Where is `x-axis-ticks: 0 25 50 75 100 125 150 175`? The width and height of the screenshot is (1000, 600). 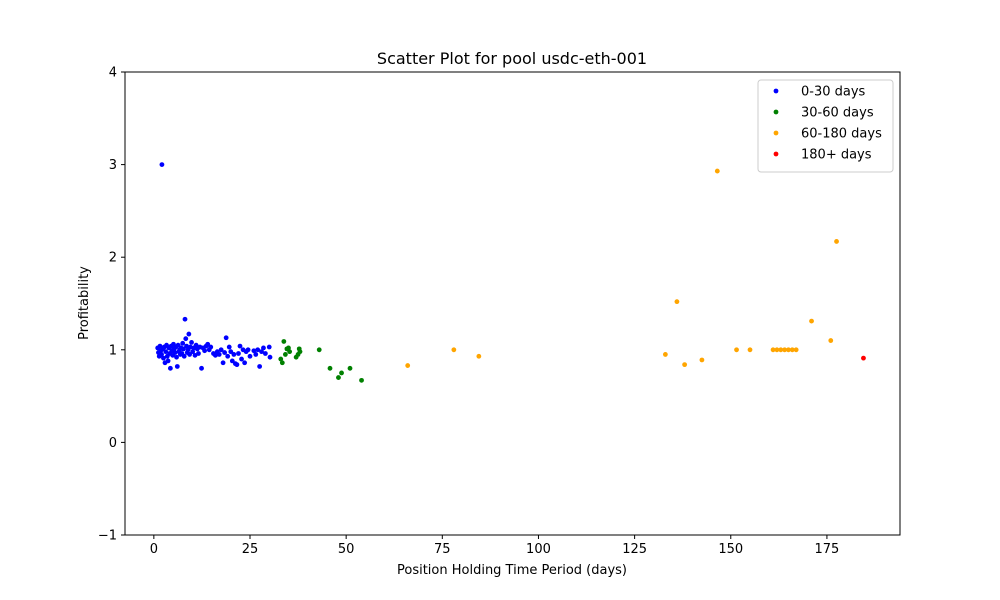
x-axis-ticks: 0 25 50 75 100 125 150 175 is located at coordinates (495, 546).